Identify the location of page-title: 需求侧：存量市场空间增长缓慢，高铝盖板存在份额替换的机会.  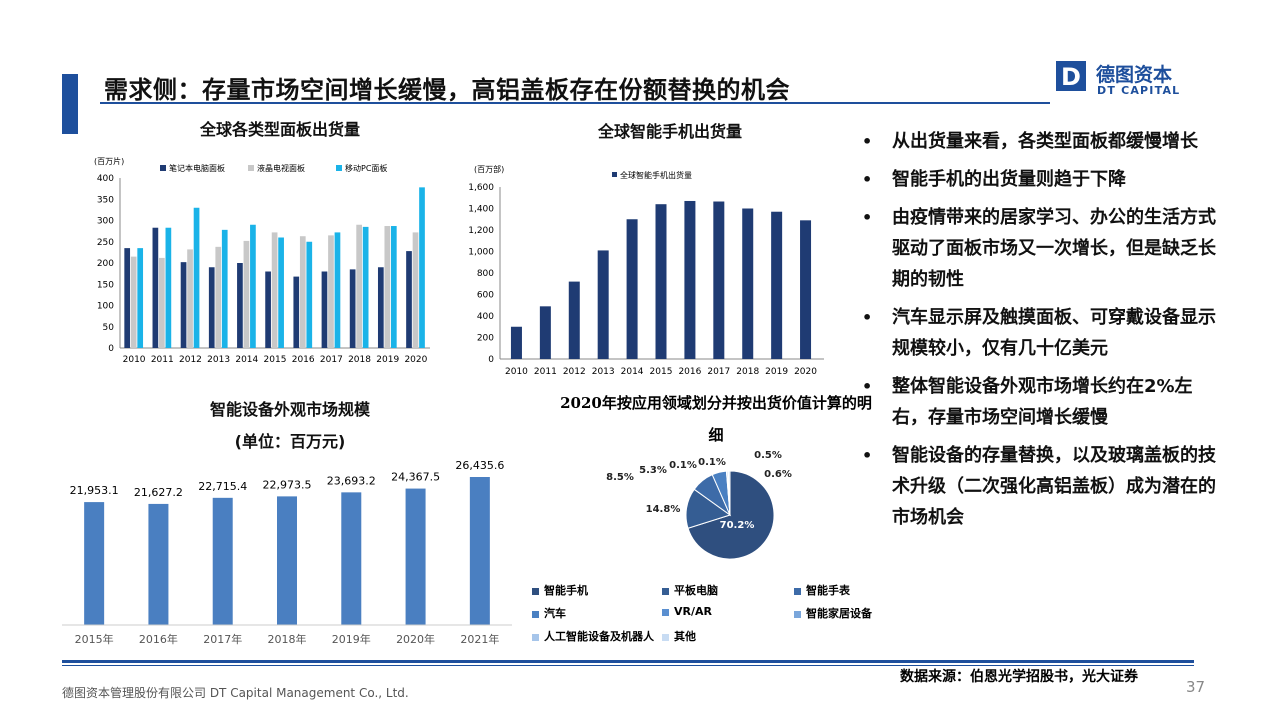
(447, 90).